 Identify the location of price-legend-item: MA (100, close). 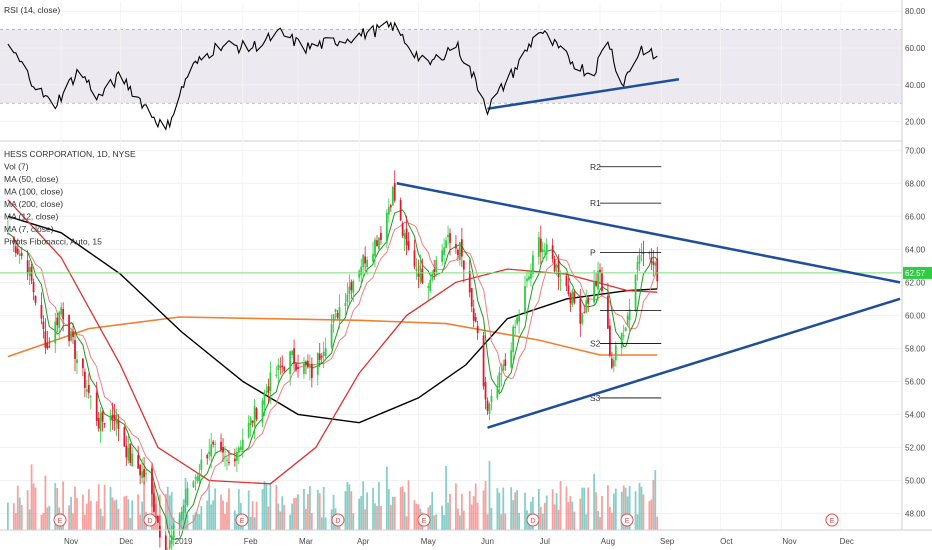
(33, 192).